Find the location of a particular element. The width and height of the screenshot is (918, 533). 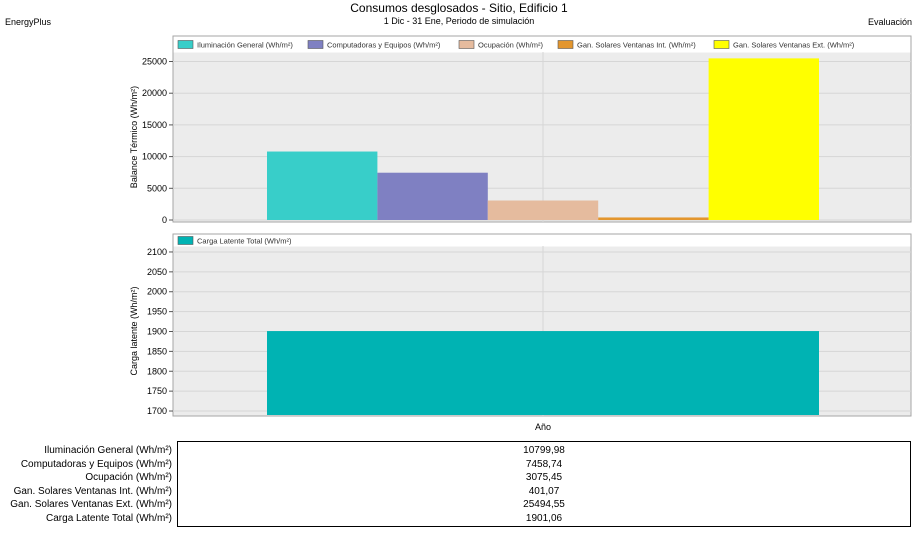

legend-label: Ocupación (Wh/m²) is located at coordinates (511, 45).